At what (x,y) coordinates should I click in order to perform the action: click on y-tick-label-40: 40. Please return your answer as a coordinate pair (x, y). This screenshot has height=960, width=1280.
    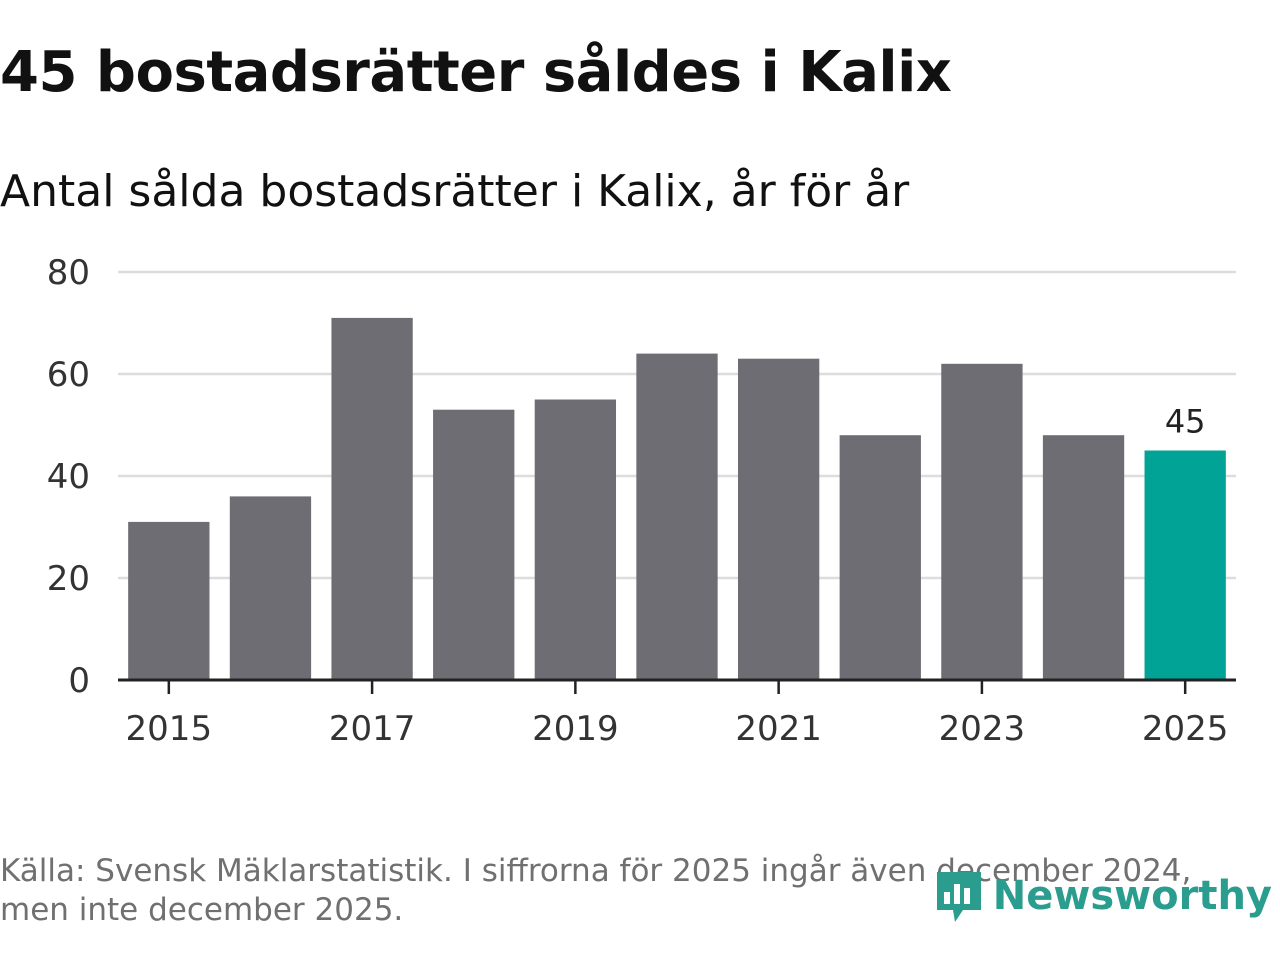
    Looking at the image, I should click on (68, 477).